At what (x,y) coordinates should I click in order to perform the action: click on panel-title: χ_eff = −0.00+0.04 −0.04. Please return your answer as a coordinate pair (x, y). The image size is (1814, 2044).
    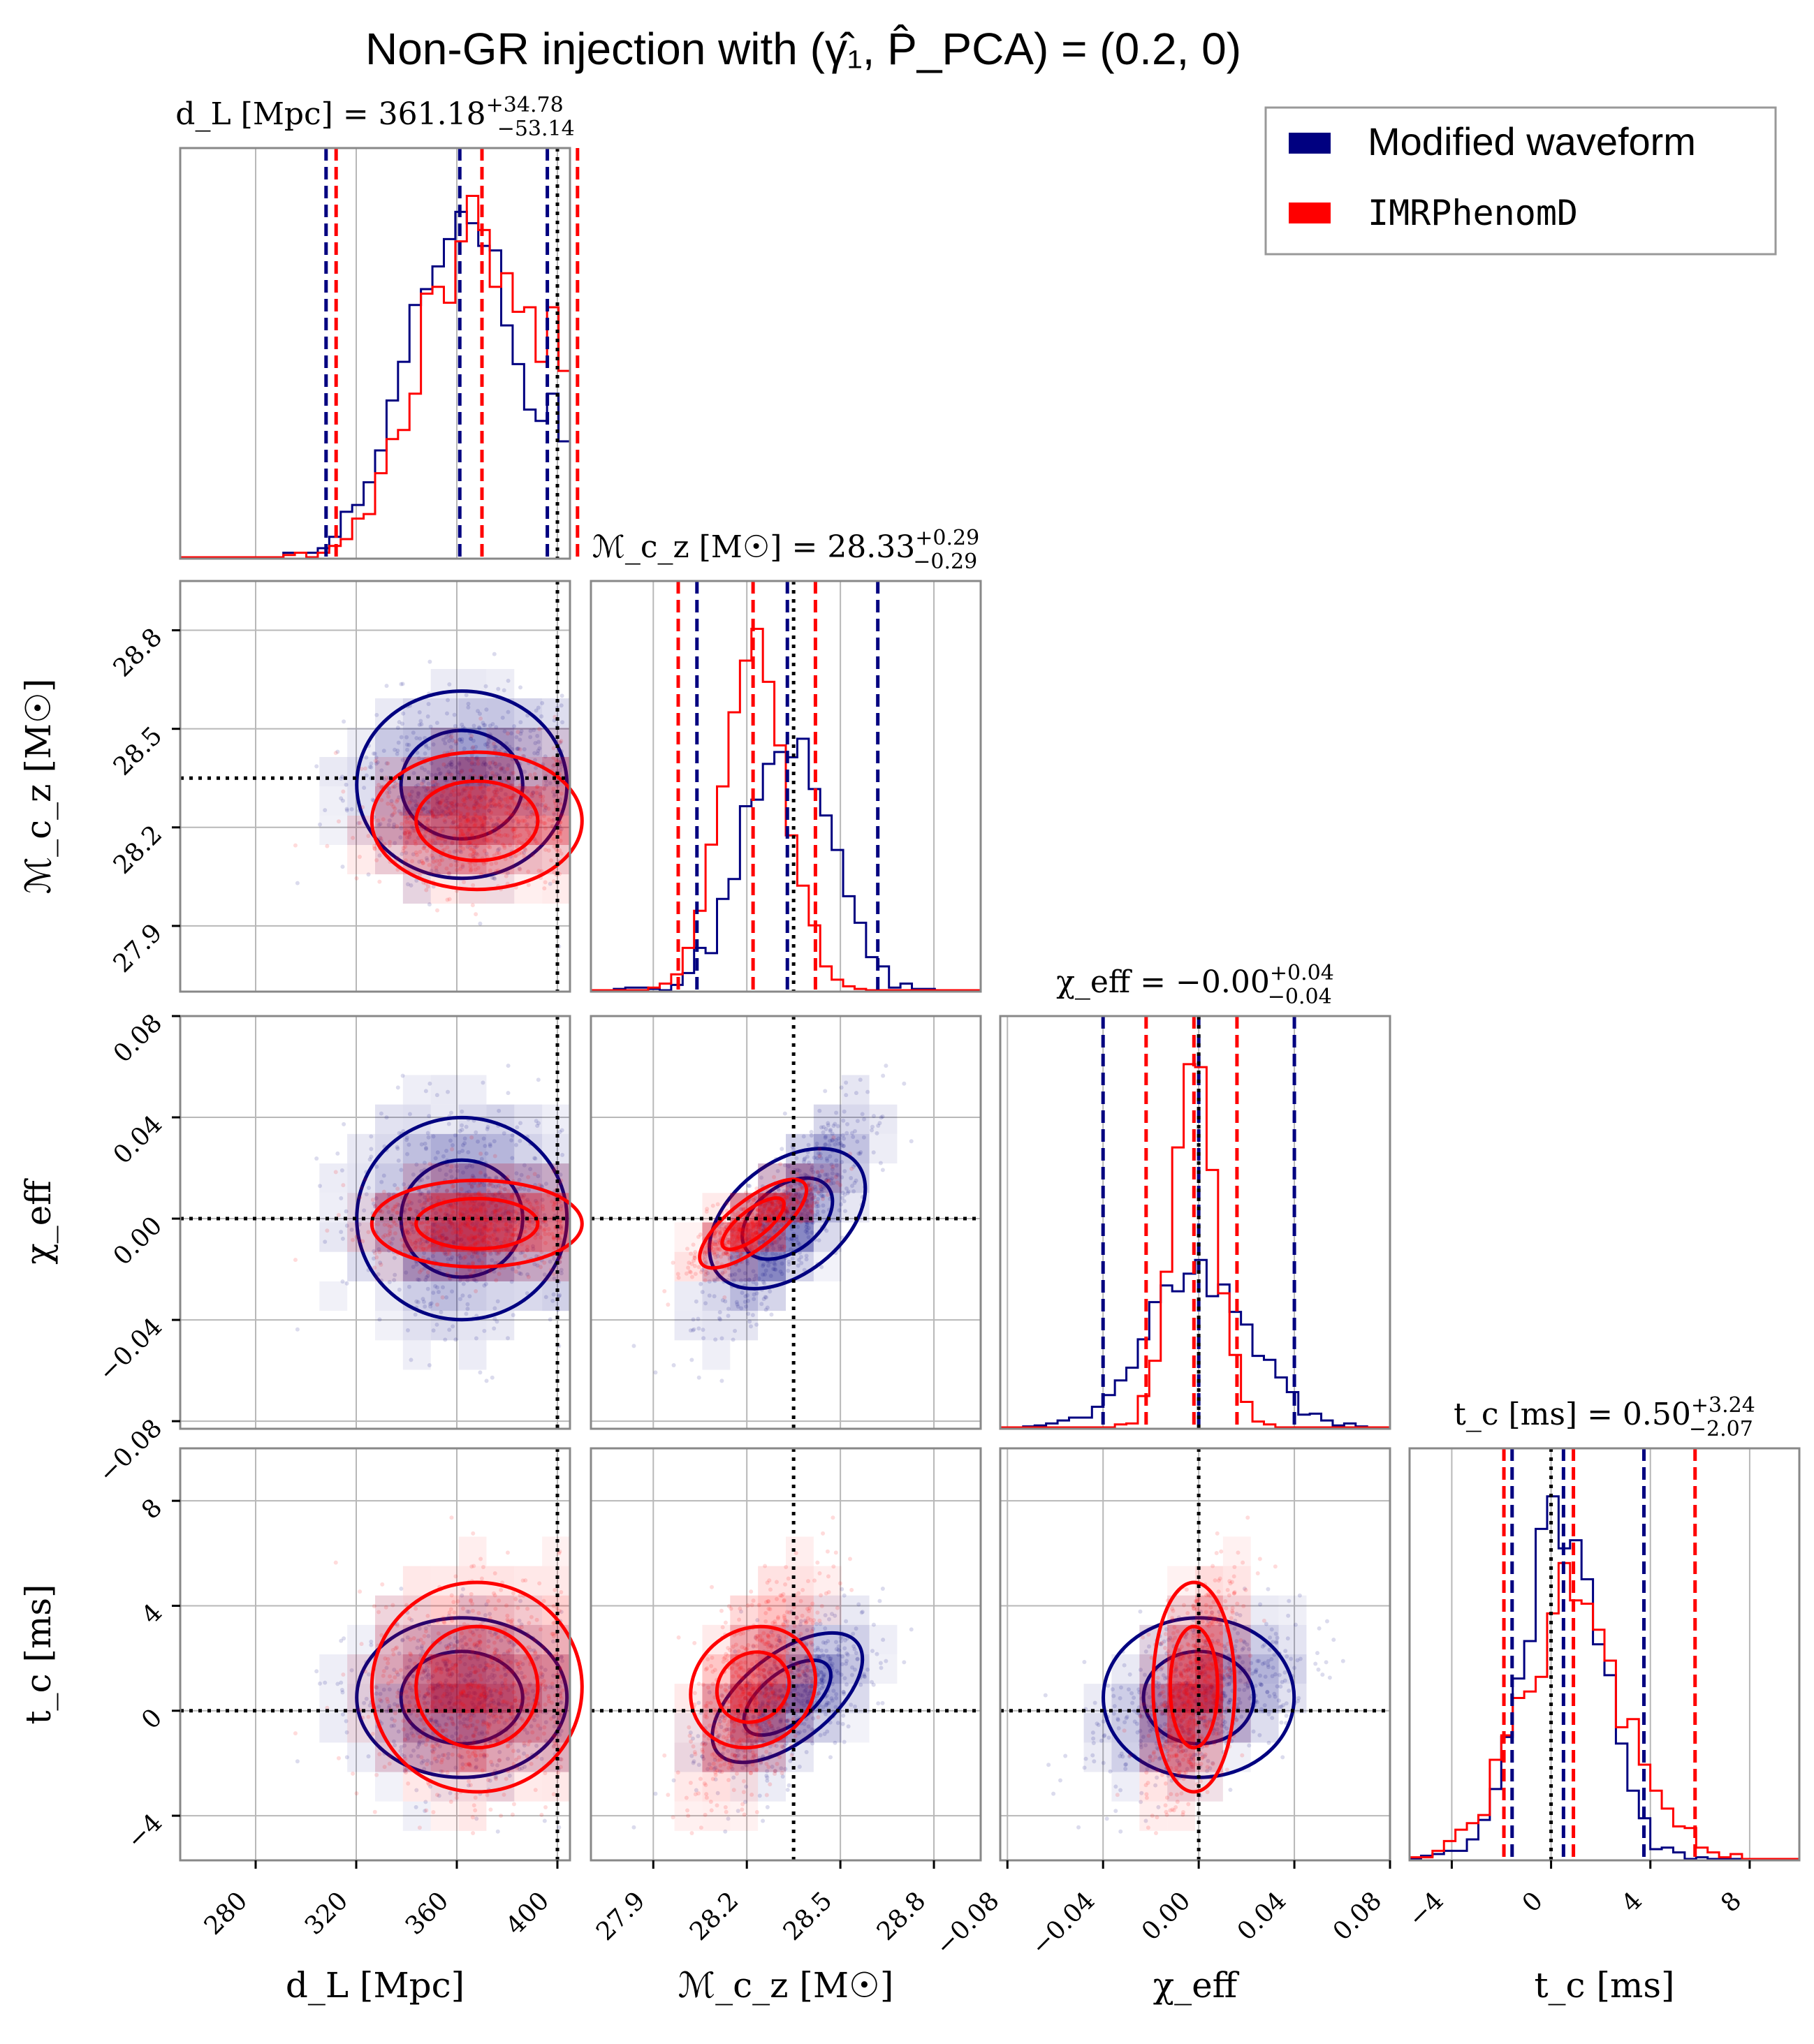
    Looking at the image, I should click on (1195, 985).